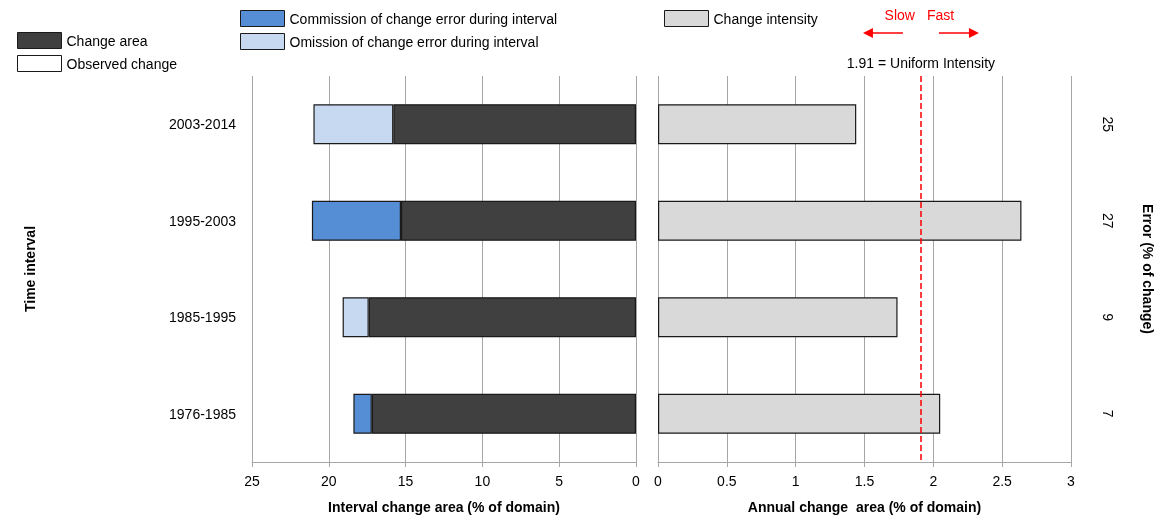 The width and height of the screenshot is (1163, 529). Describe the element at coordinates (414, 41) in the screenshot. I see `legend-label: Omission of change error during interval` at that location.